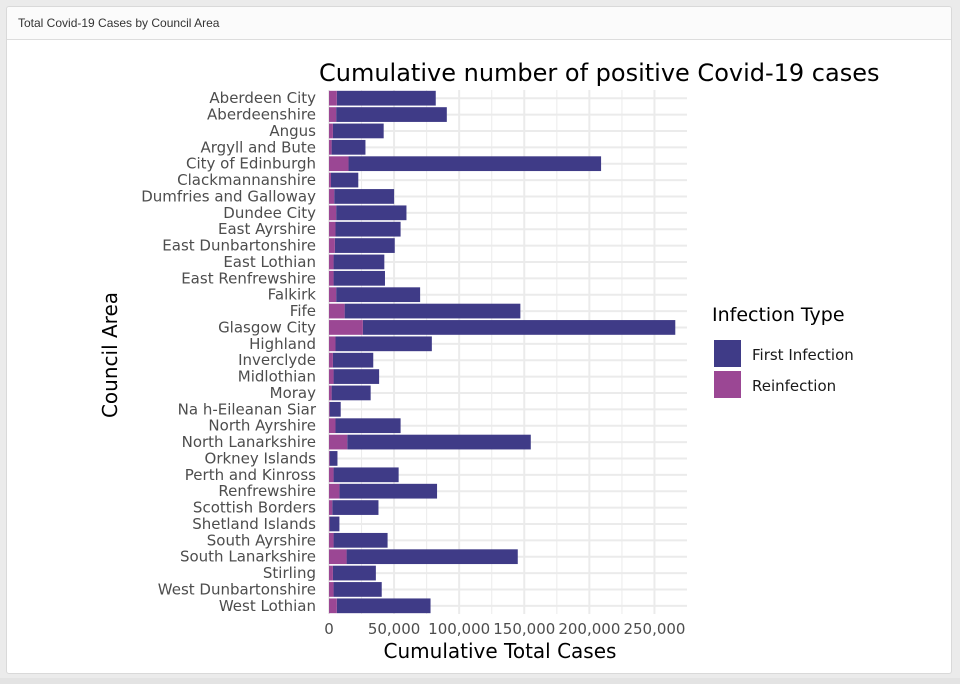 The width and height of the screenshot is (960, 684). Describe the element at coordinates (439, 442) in the screenshot. I see `bar-first-infection-north-lanarkshire` at that location.